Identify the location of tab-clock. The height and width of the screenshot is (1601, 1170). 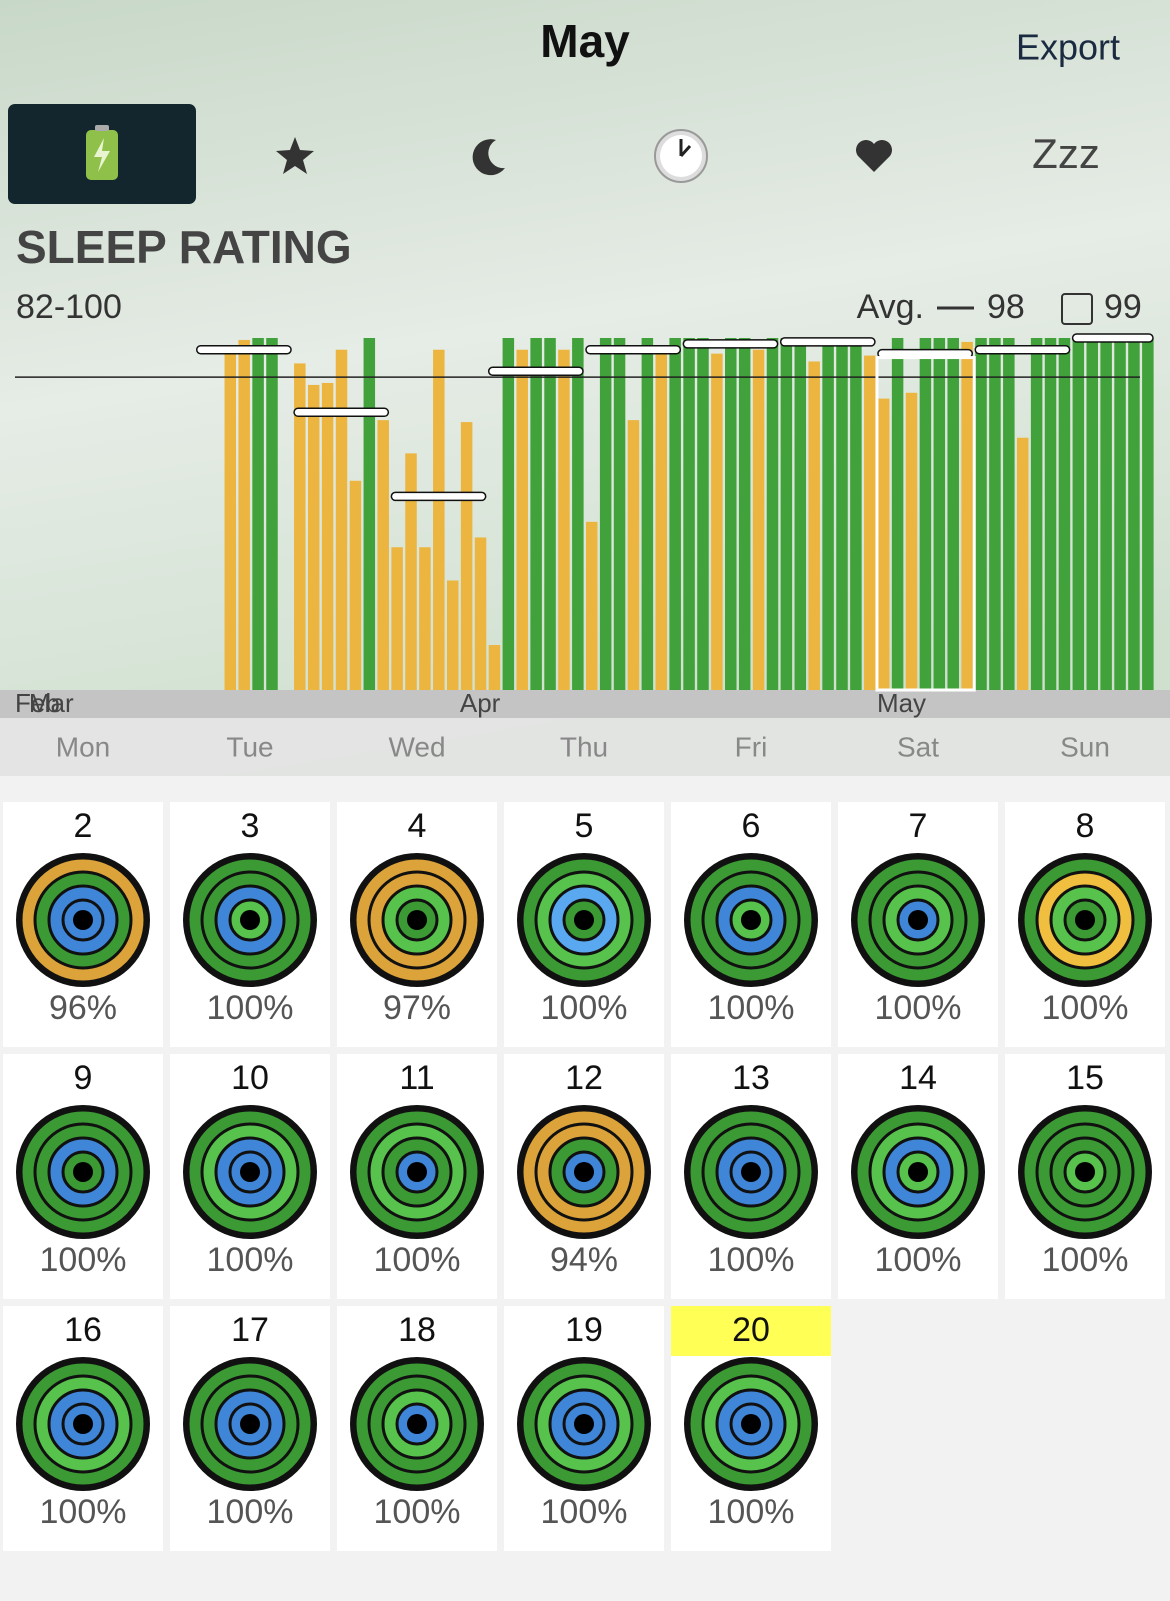
(681, 156).